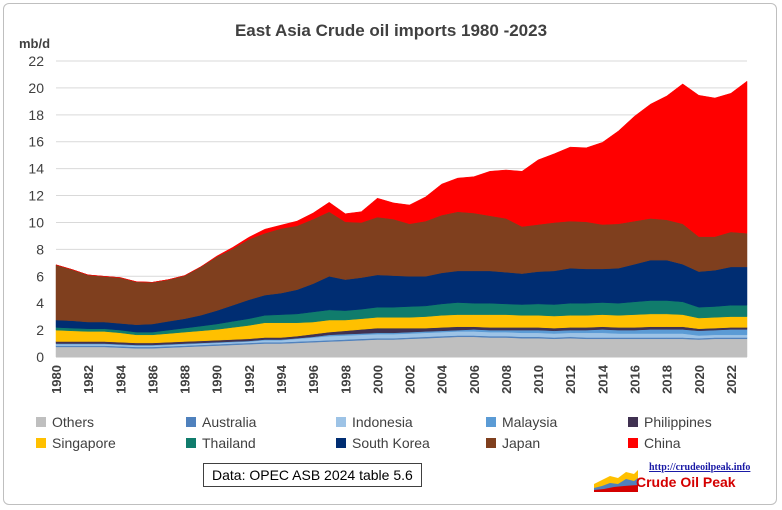 The image size is (782, 510). What do you see at coordinates (36, 169) in the screenshot?
I see `y-tick-label: 14` at bounding box center [36, 169].